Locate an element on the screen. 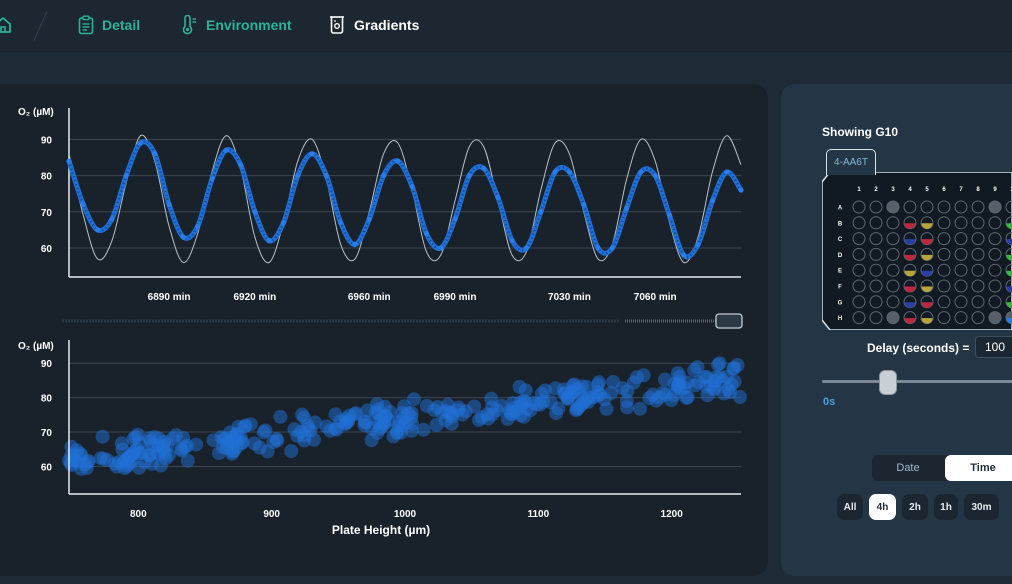  home-icon is located at coordinates (6, 25).